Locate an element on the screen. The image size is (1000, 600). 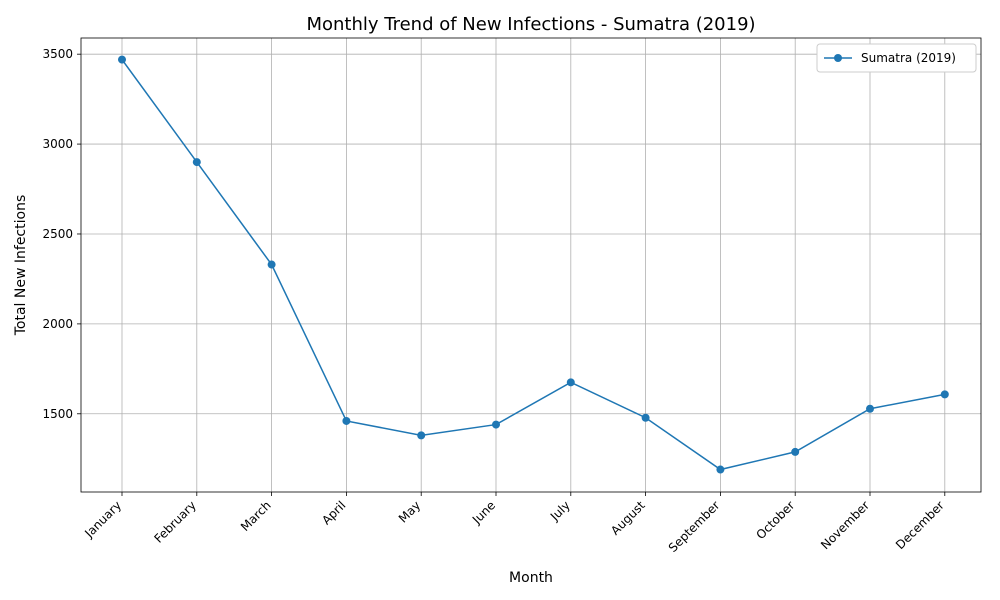
y-axis-ticks: 1500 2000 2500 3000 3500 is located at coordinates (61, 234).